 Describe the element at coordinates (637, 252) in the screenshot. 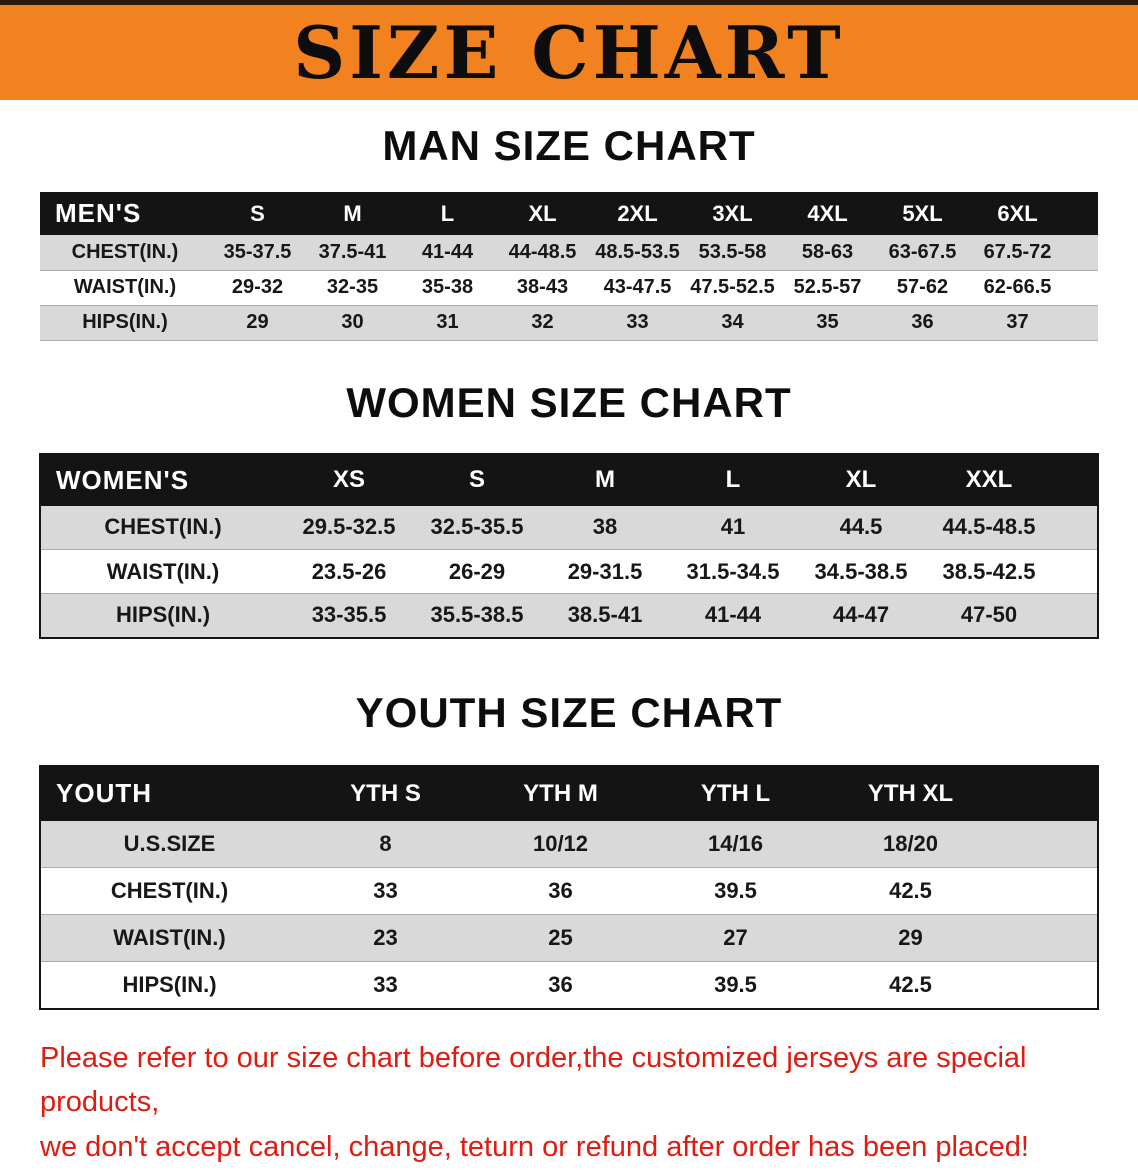

I see `size-value-cell: 48.5-53.5` at that location.